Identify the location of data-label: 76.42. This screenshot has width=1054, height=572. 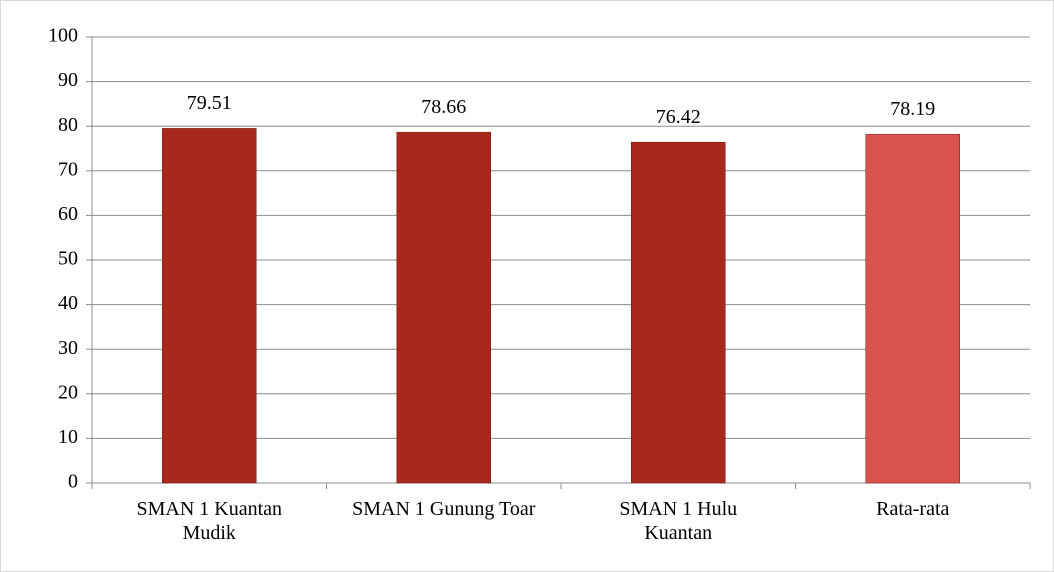
(678, 117).